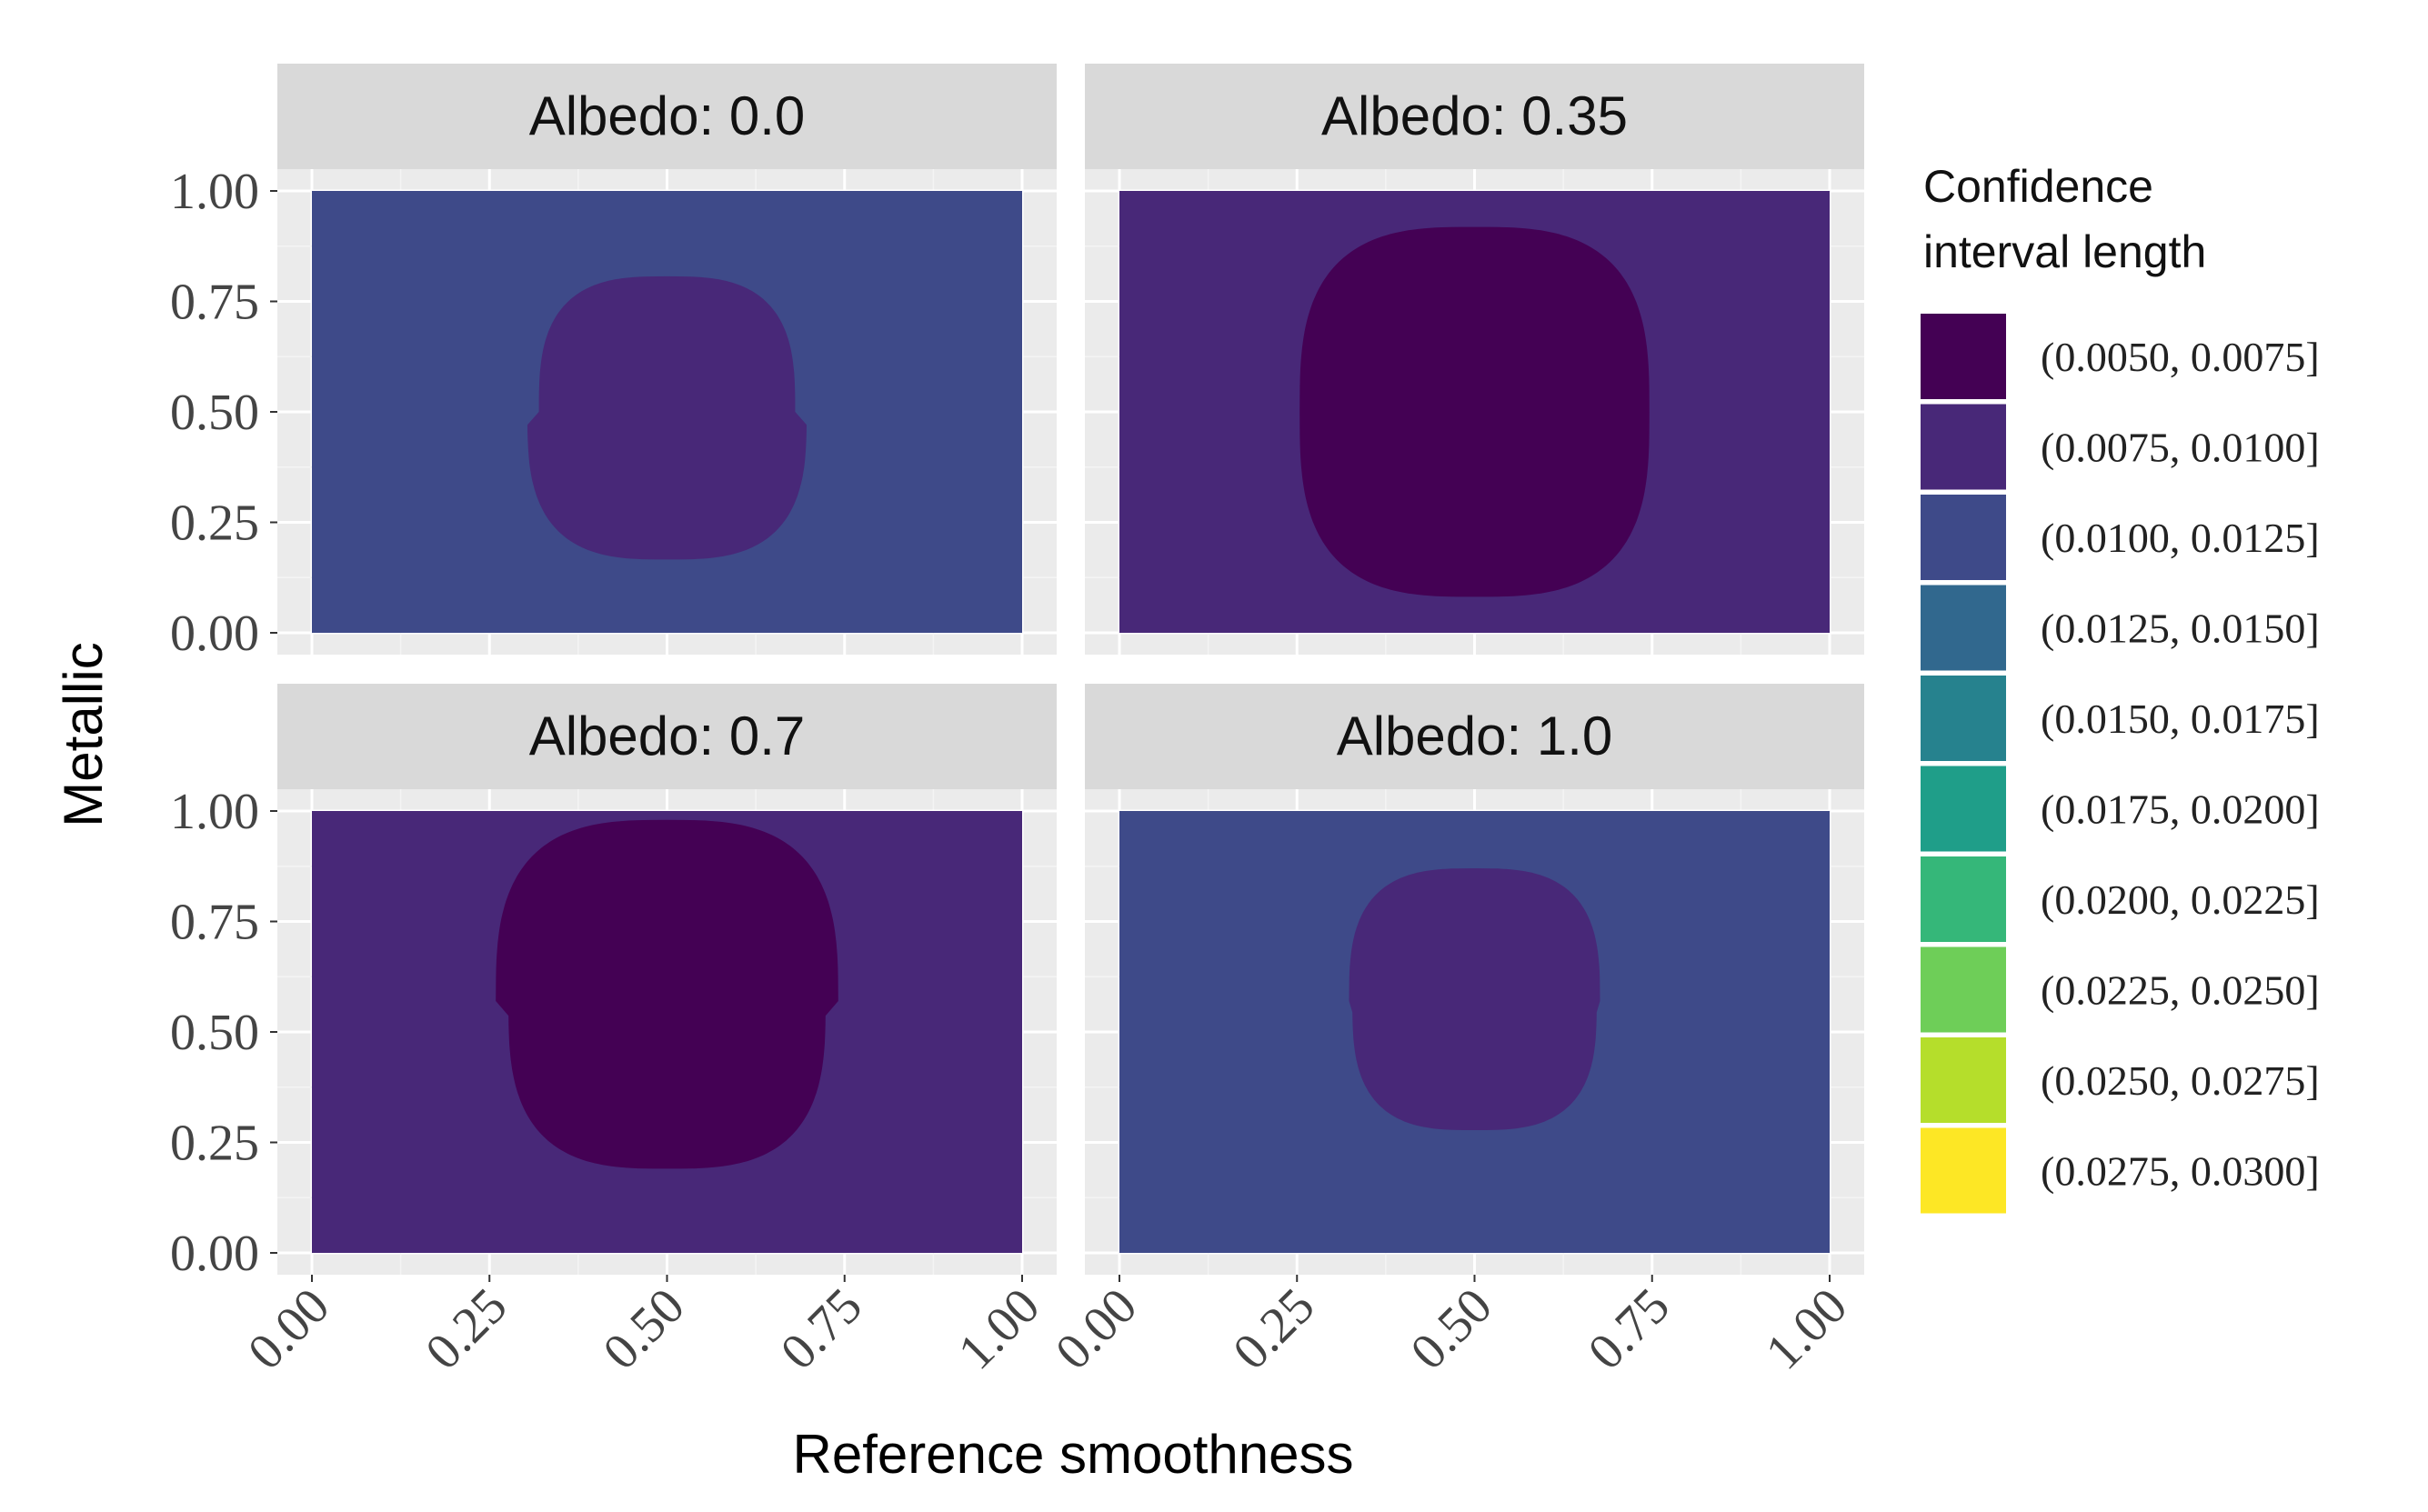 The image size is (2428, 1512). Describe the element at coordinates (2180, 1171) in the screenshot. I see `legend-label: (0.0275, 0.0300]` at that location.